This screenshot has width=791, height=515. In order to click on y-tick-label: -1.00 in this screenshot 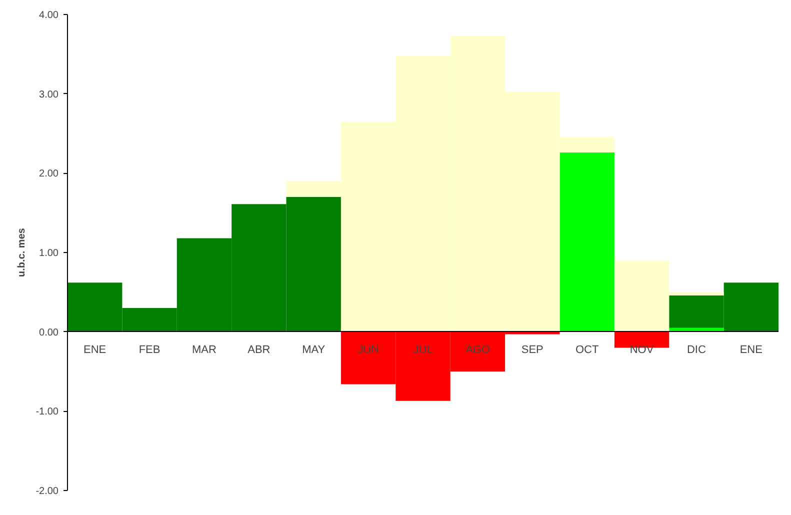, I will do `click(47, 412)`.